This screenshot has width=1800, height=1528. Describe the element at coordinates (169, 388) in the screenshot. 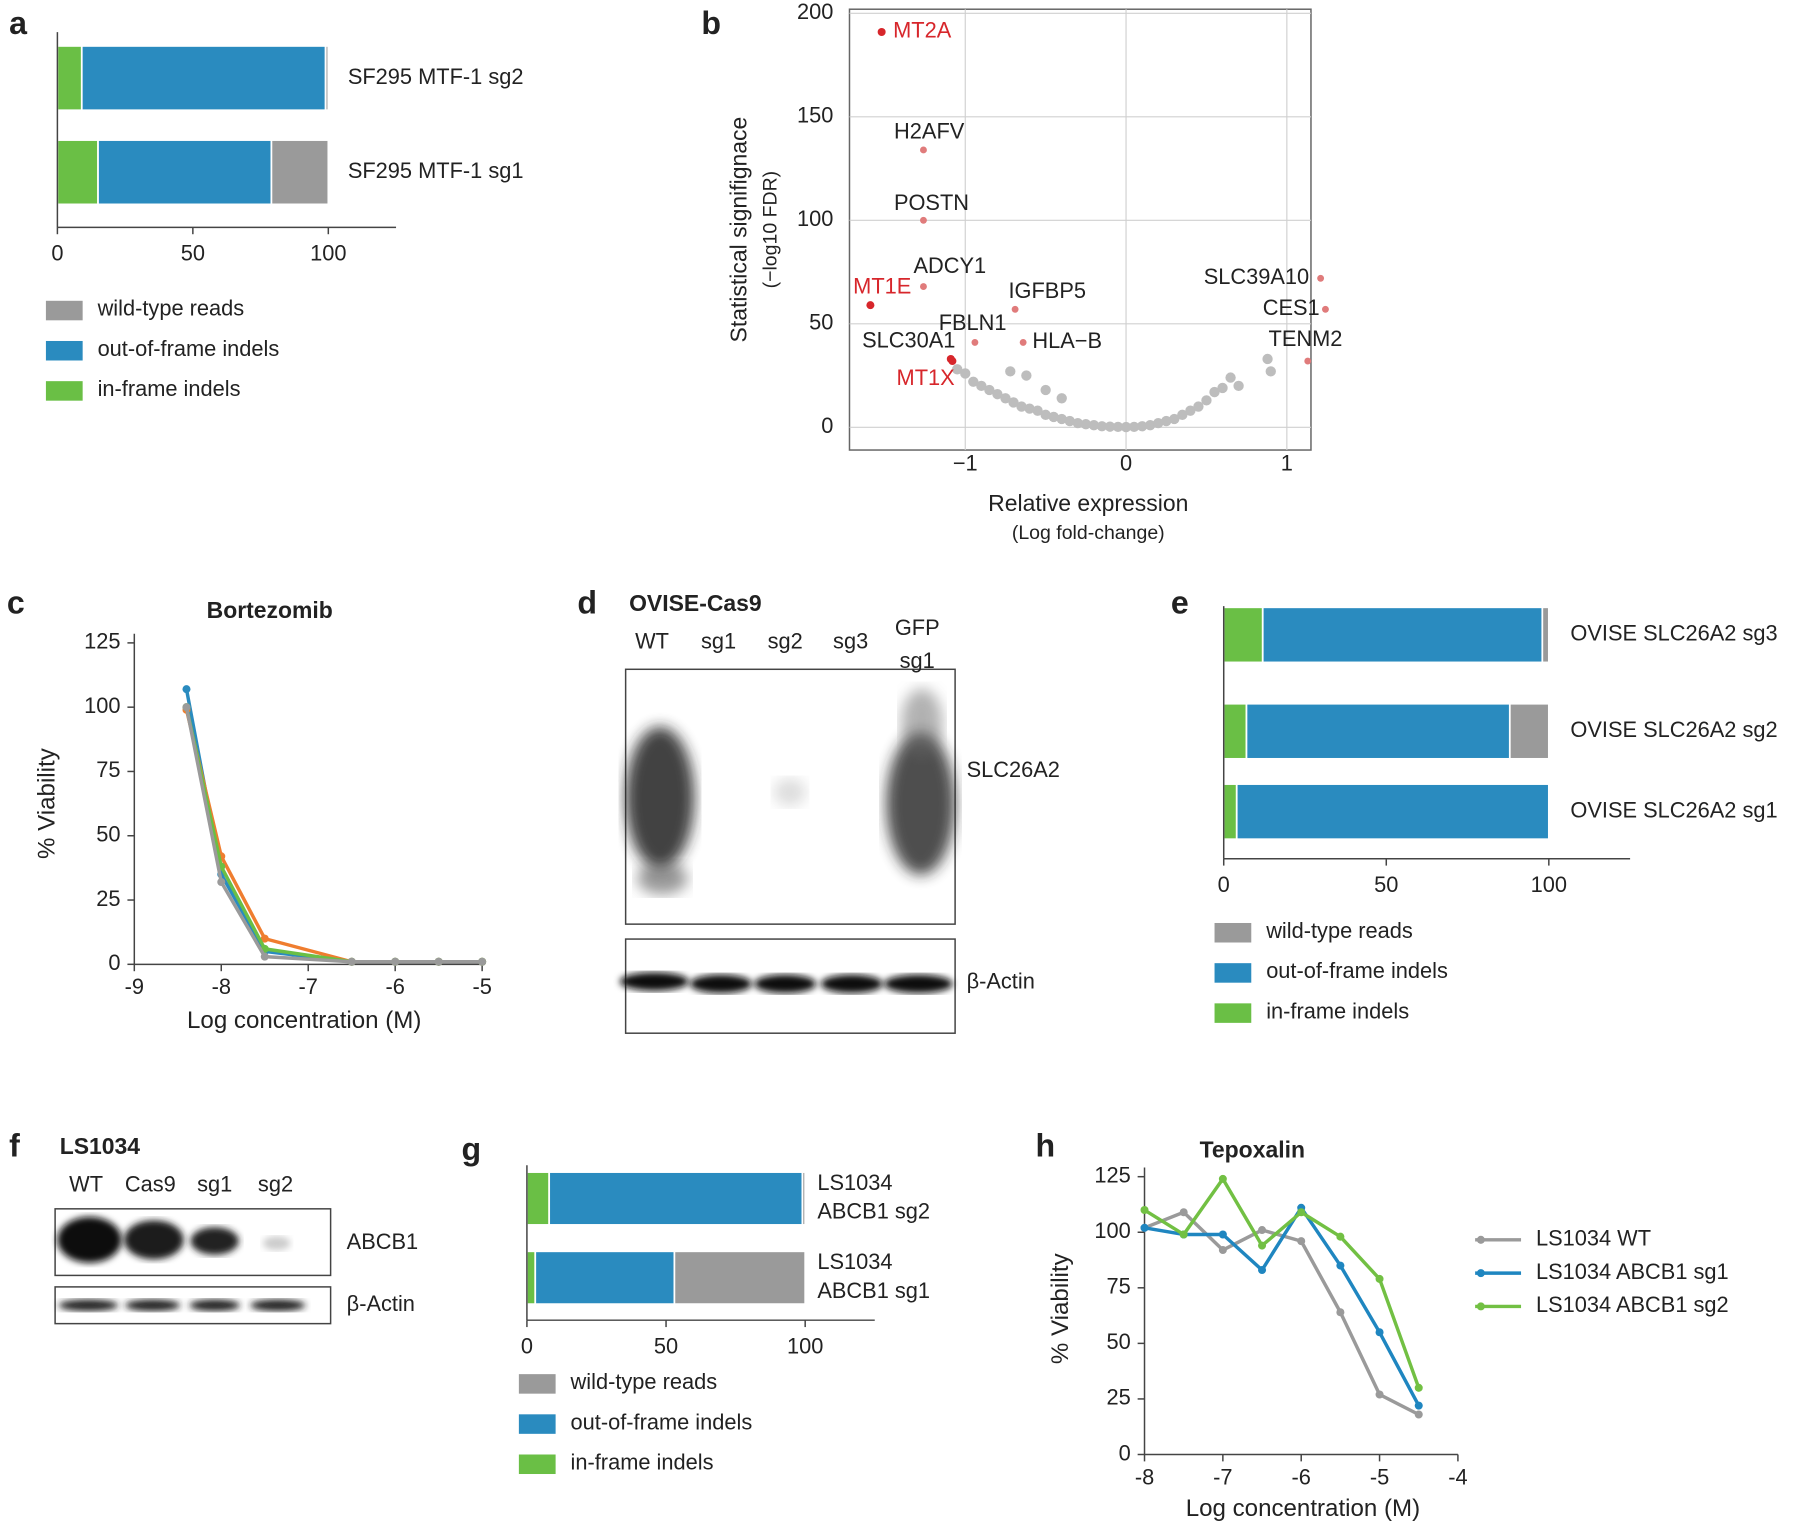

I see `legend-label: in-frame indels` at that location.